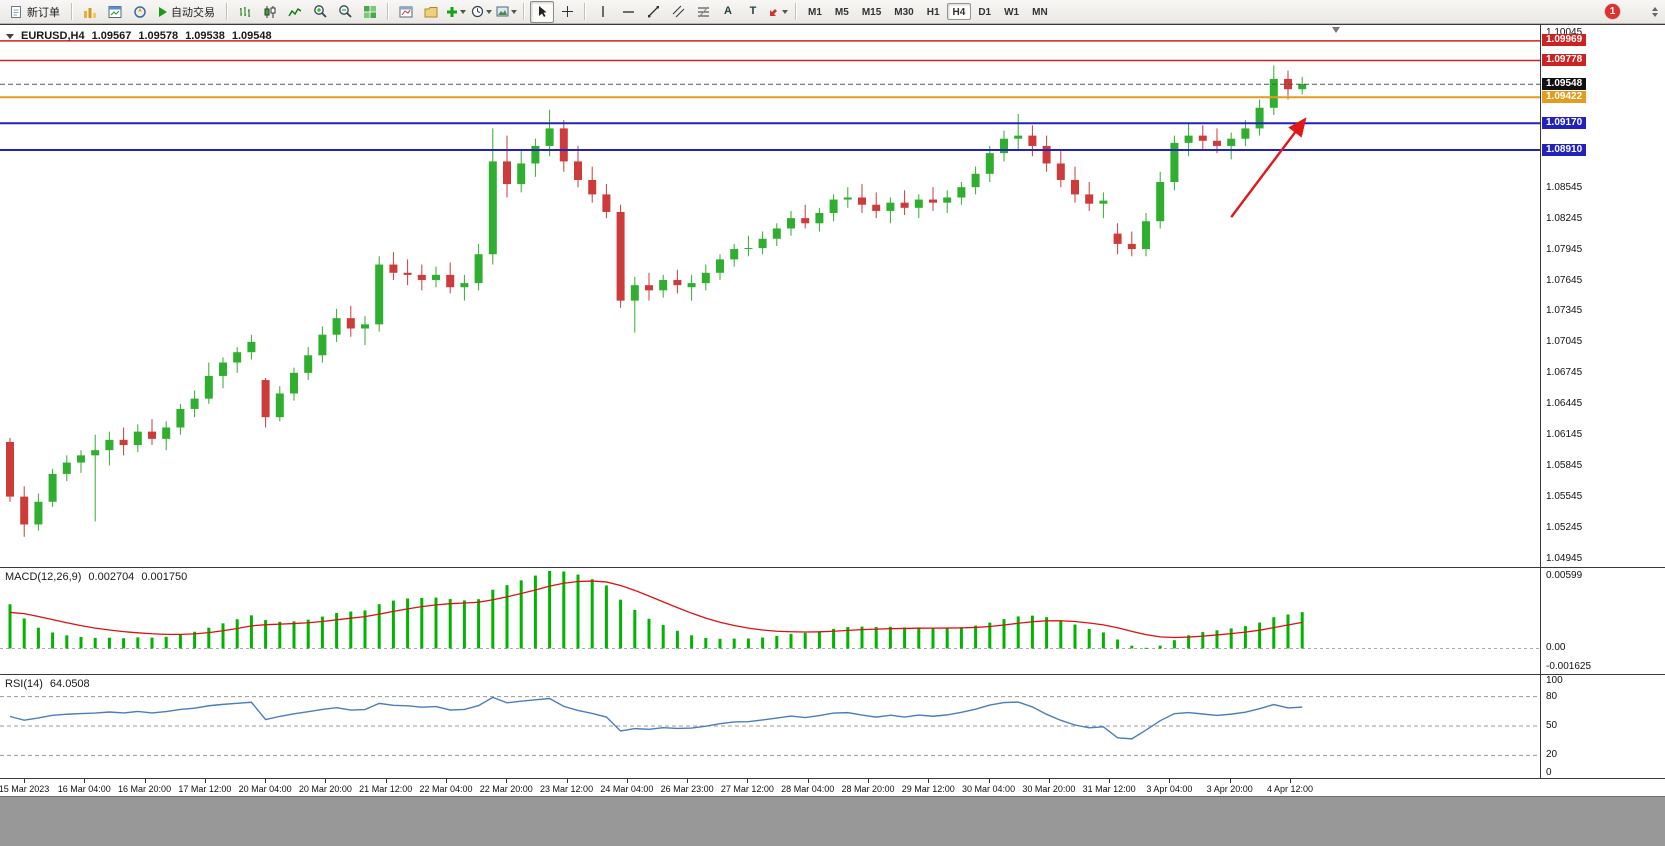  Describe the element at coordinates (1564, 528) in the screenshot. I see `price-axis-label: 1.05245` at that location.